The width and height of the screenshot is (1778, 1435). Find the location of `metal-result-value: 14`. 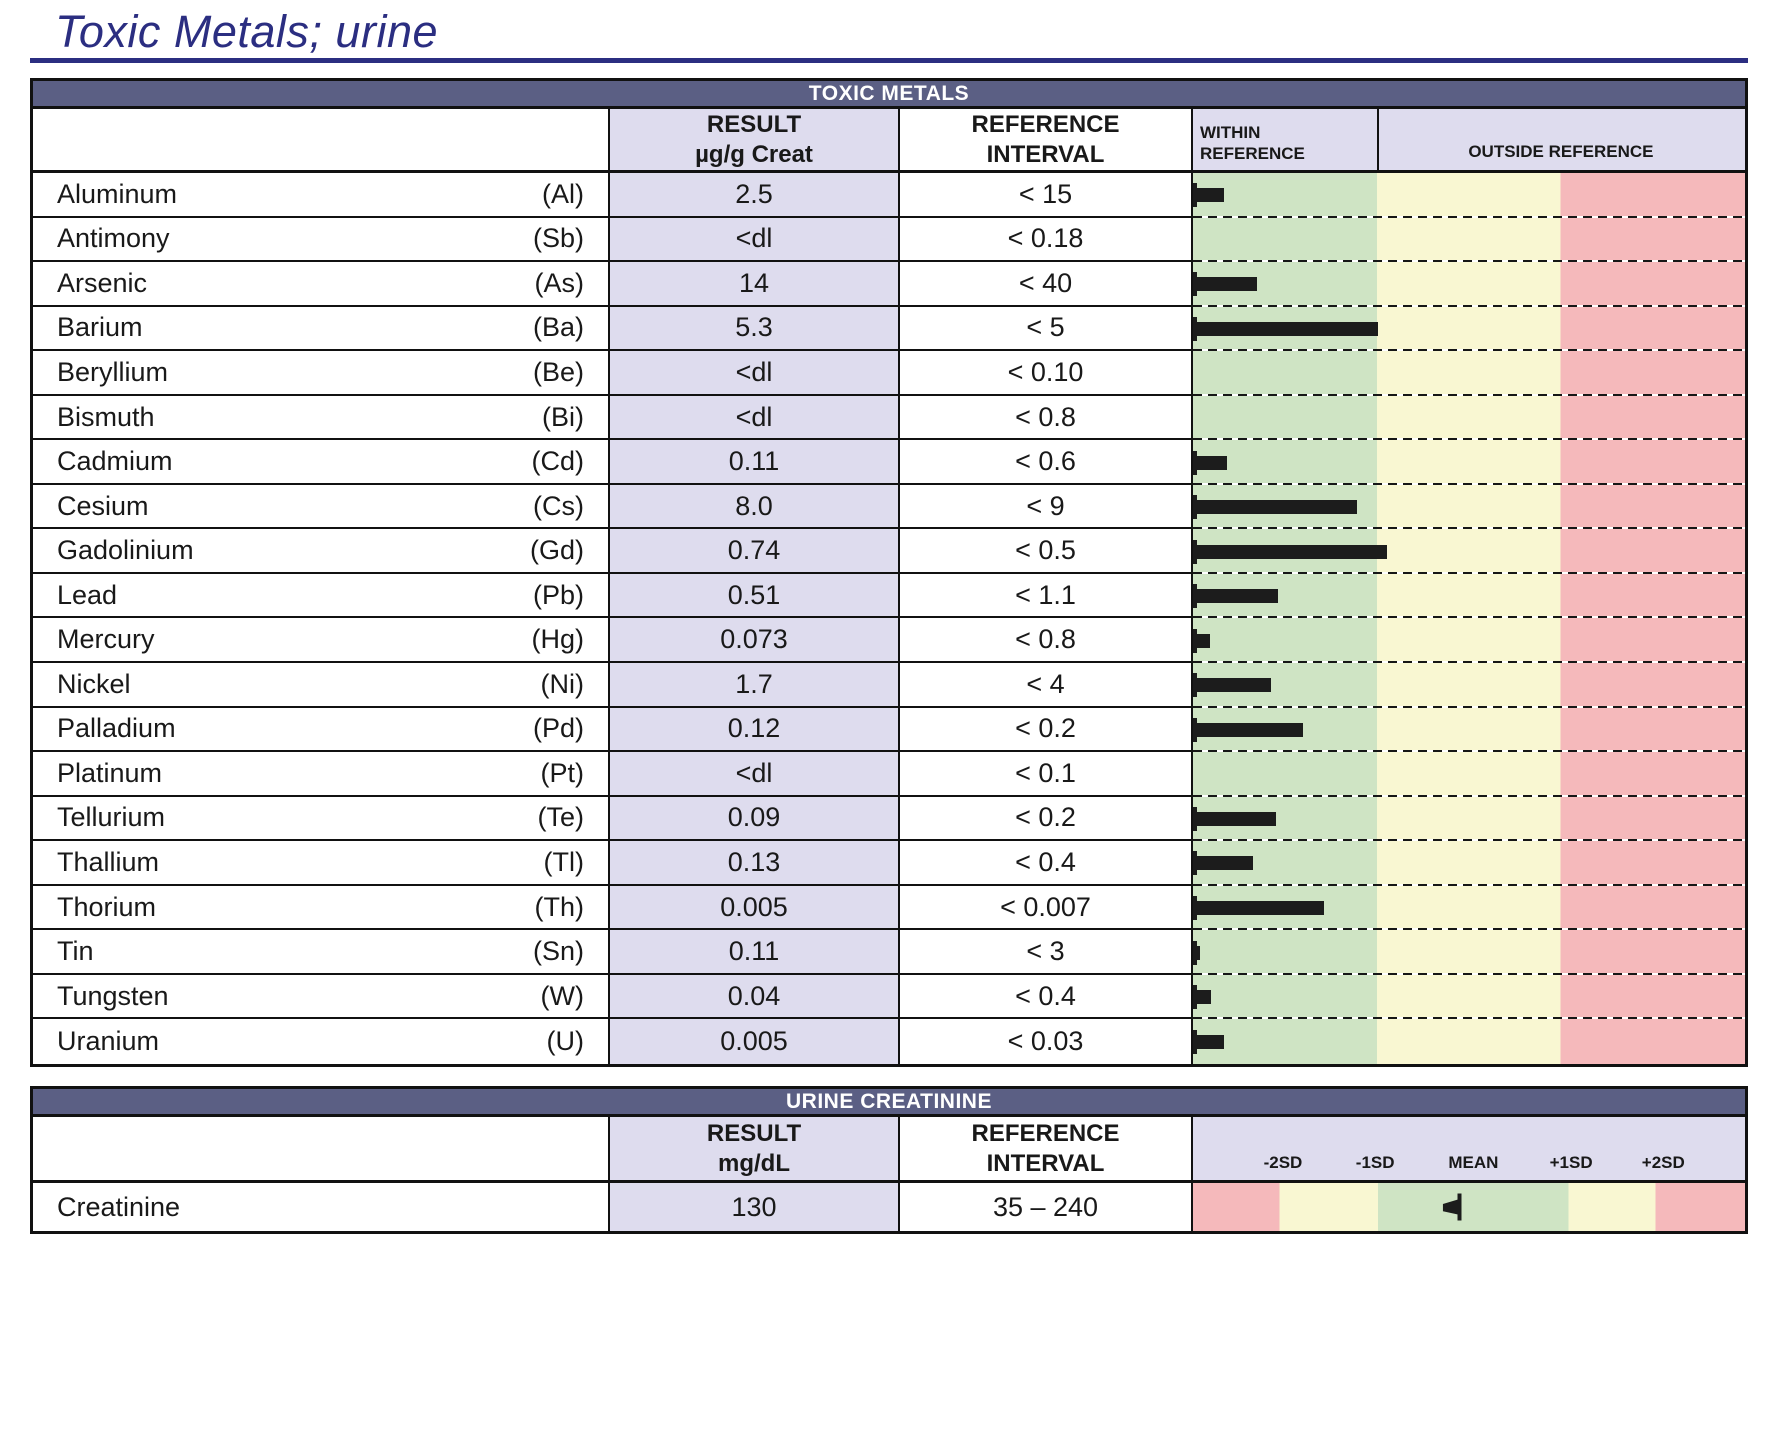

metal-result-value: 14 is located at coordinates (755, 284).